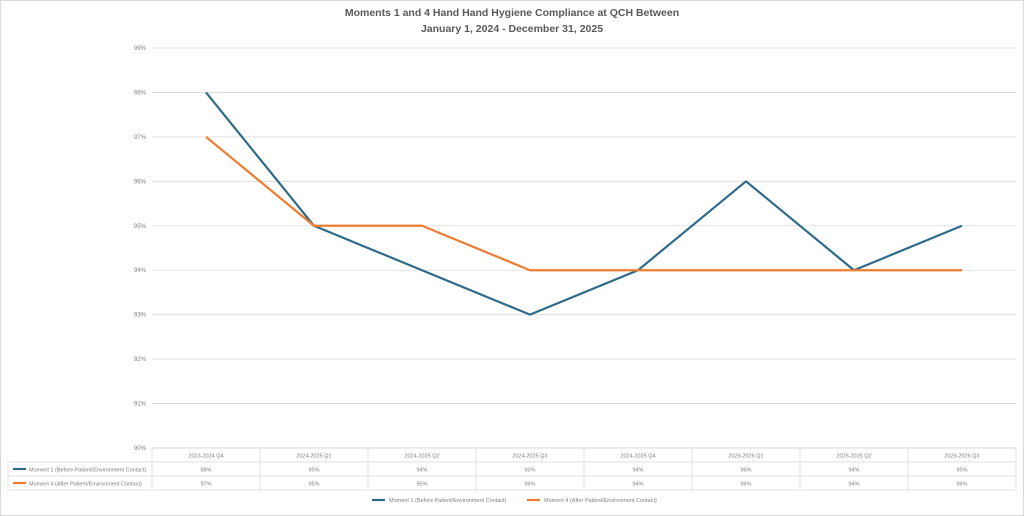  I want to click on table-value-cell: 96%, so click(745, 471).